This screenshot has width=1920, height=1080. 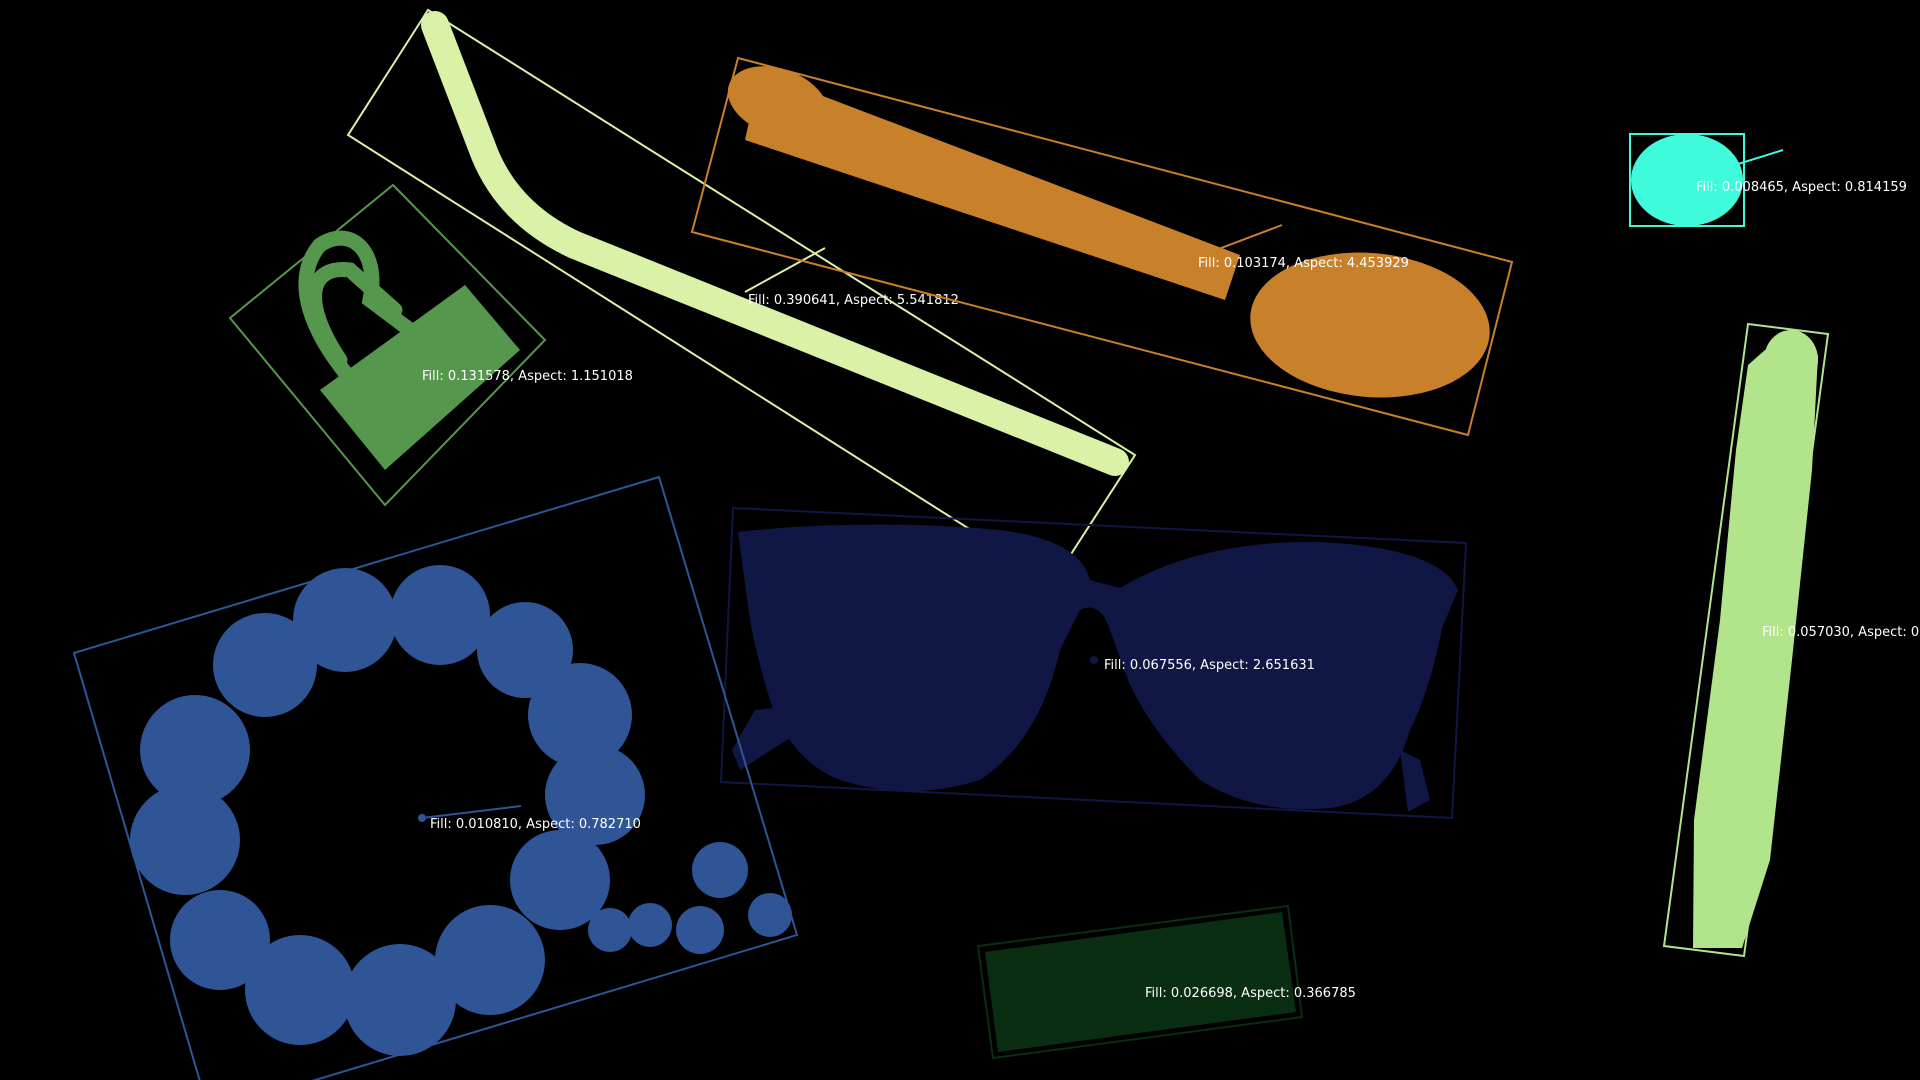 What do you see at coordinates (1687, 180) in the screenshot?
I see `cap-shape` at bounding box center [1687, 180].